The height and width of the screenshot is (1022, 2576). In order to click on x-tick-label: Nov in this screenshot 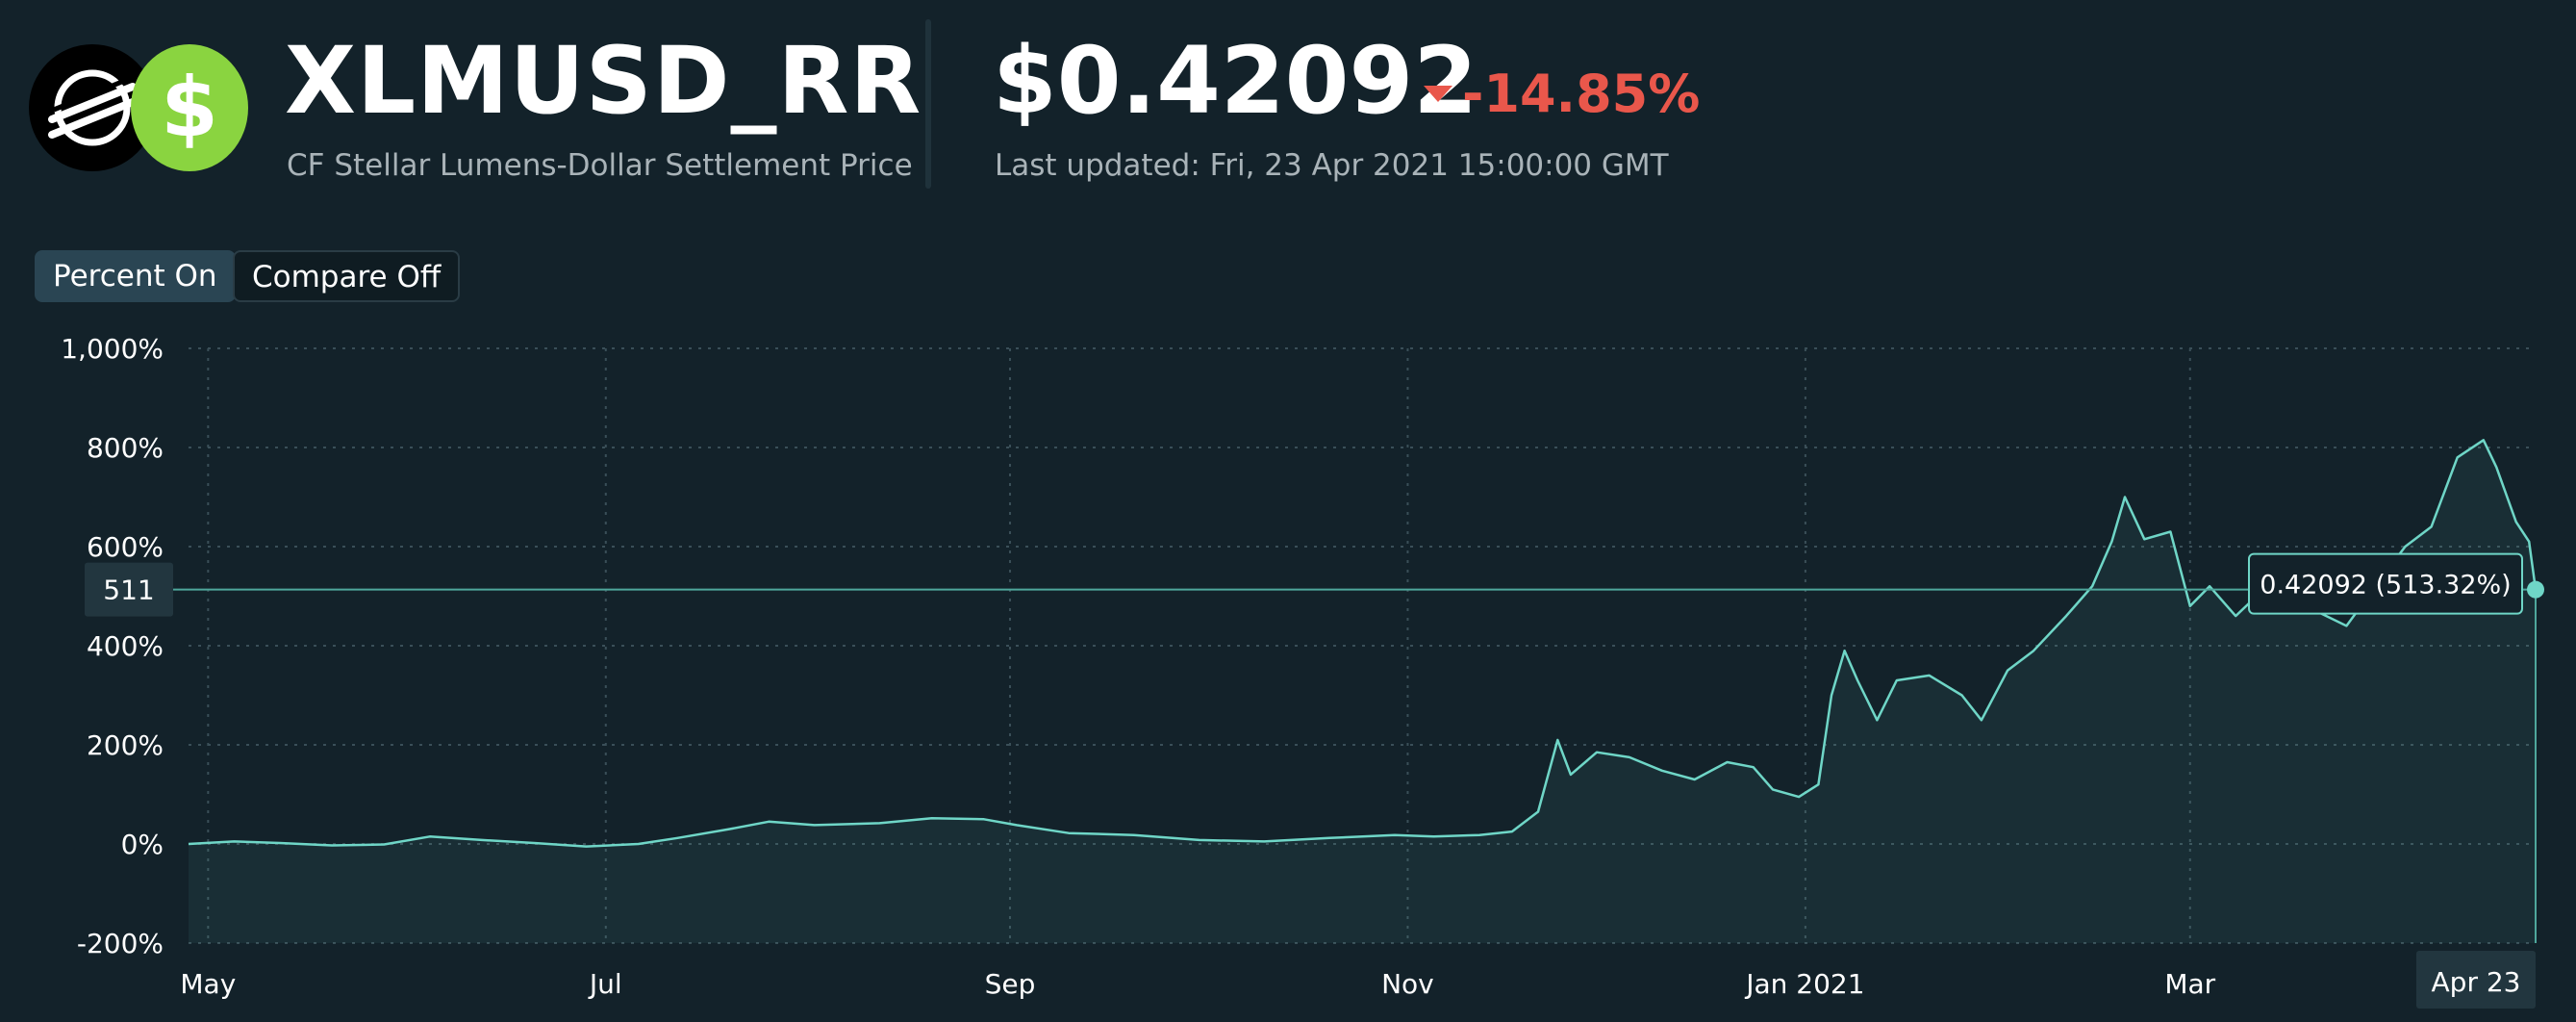, I will do `click(1408, 984)`.